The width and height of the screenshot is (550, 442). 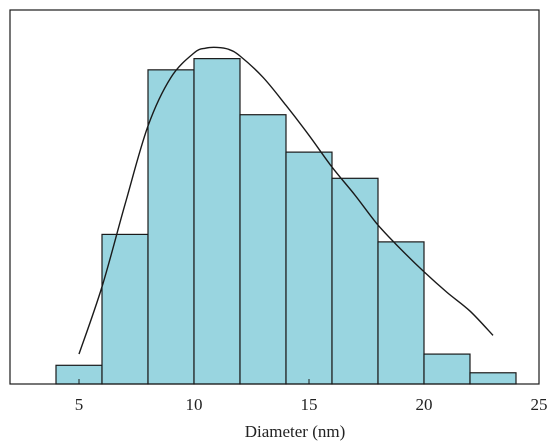 I want to click on x-tick-label-1: 10, so click(x=194, y=404).